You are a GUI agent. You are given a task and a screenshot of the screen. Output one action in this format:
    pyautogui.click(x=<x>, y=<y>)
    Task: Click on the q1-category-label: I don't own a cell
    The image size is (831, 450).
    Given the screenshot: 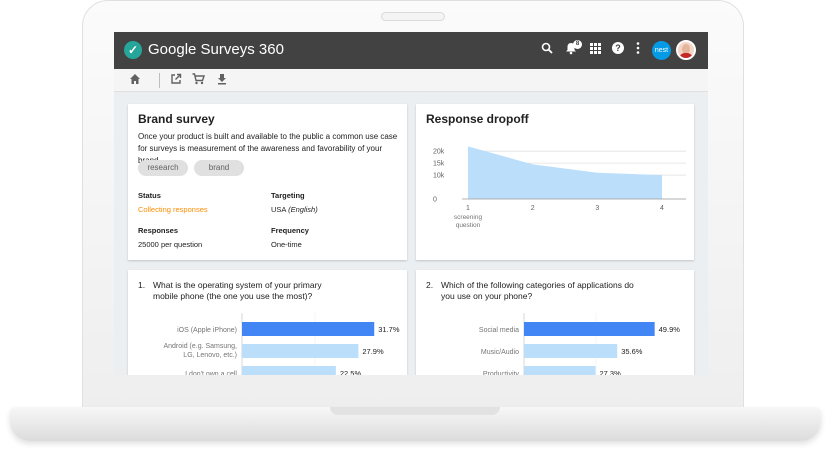 What is the action you would take?
    pyautogui.click(x=211, y=373)
    